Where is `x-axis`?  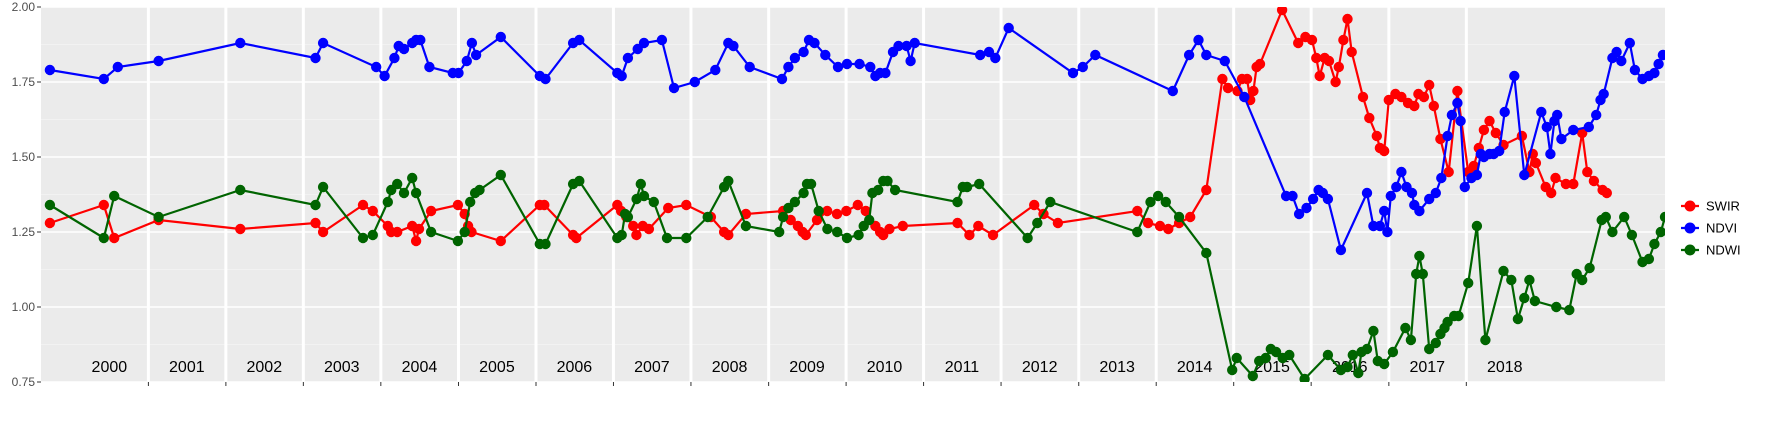
x-axis is located at coordinates (807, 384).